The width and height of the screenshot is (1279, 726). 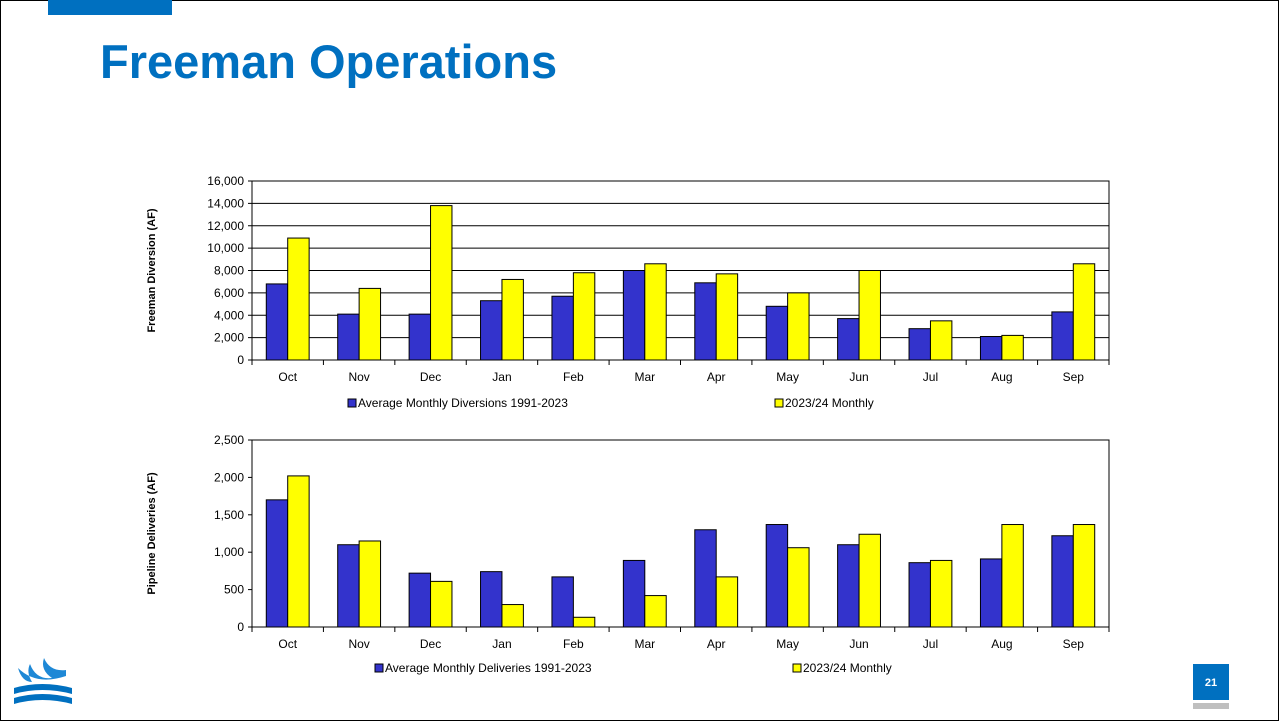 What do you see at coordinates (110, 7) in the screenshot?
I see `accent-bar` at bounding box center [110, 7].